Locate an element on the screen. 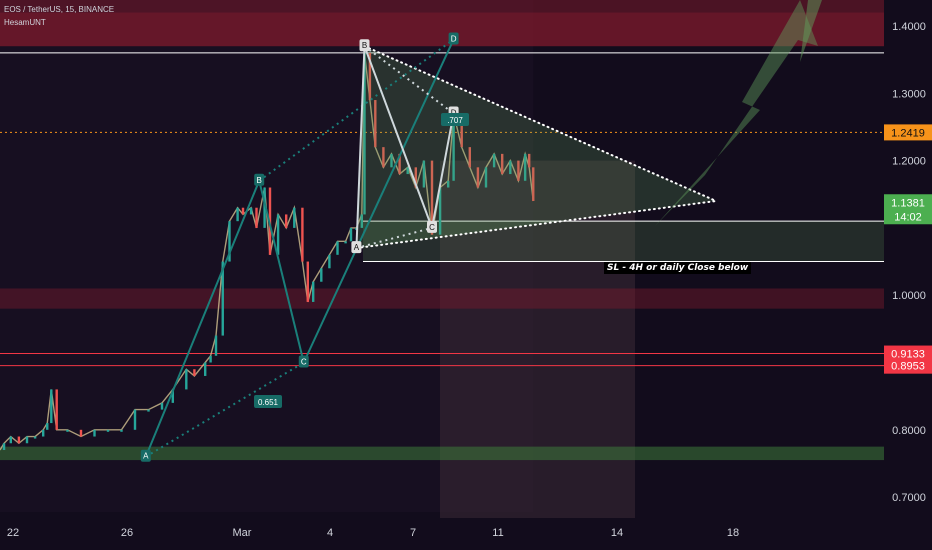 The height and width of the screenshot is (550, 932). triangle-fill is located at coordinates (536, 147).